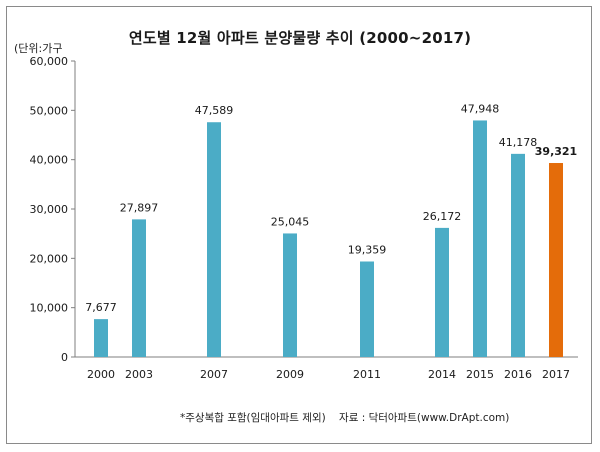 This screenshot has height=452, width=600. What do you see at coordinates (49, 209) in the screenshot?
I see `y-tick-label: 30,000` at bounding box center [49, 209].